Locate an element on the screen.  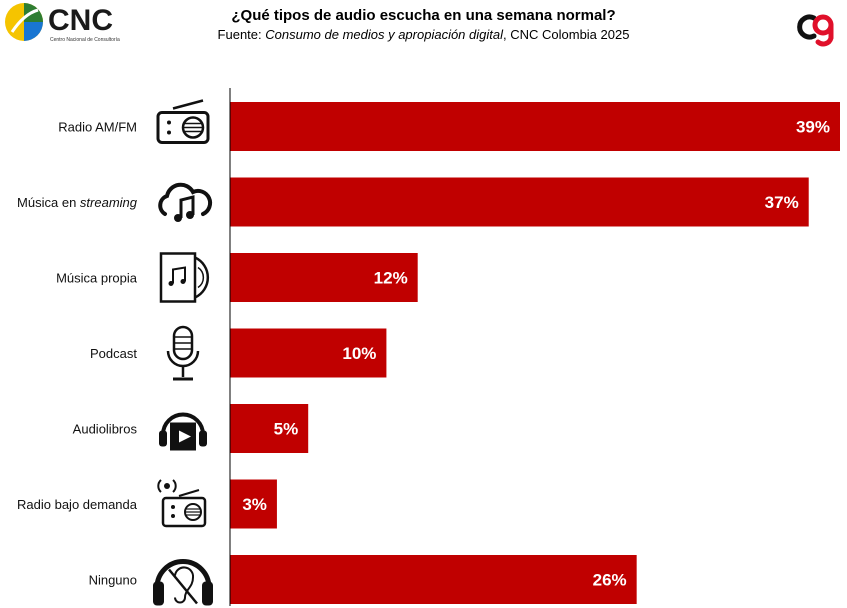
cnc-logo-icon is located at coordinates (24, 22).